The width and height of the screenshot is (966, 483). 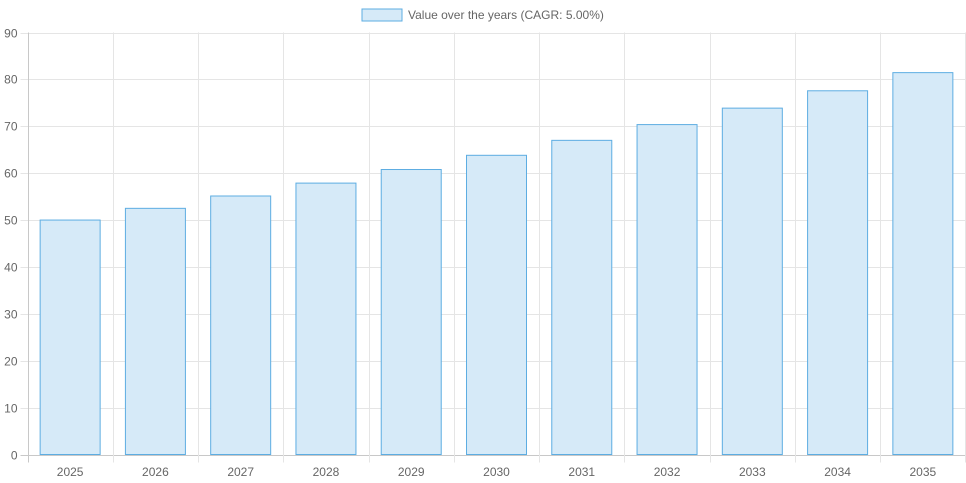 I want to click on bar-2035, so click(x=923, y=263).